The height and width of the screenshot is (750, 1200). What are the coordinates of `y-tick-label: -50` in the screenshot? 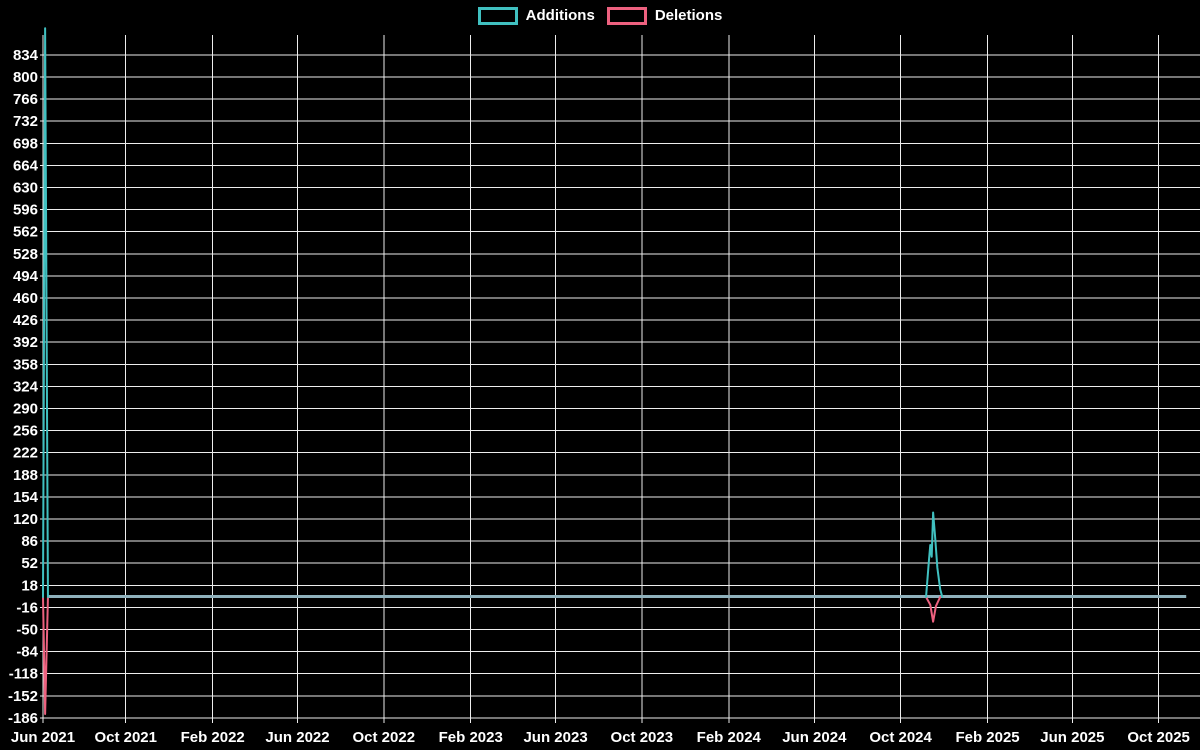 It's located at (27, 630).